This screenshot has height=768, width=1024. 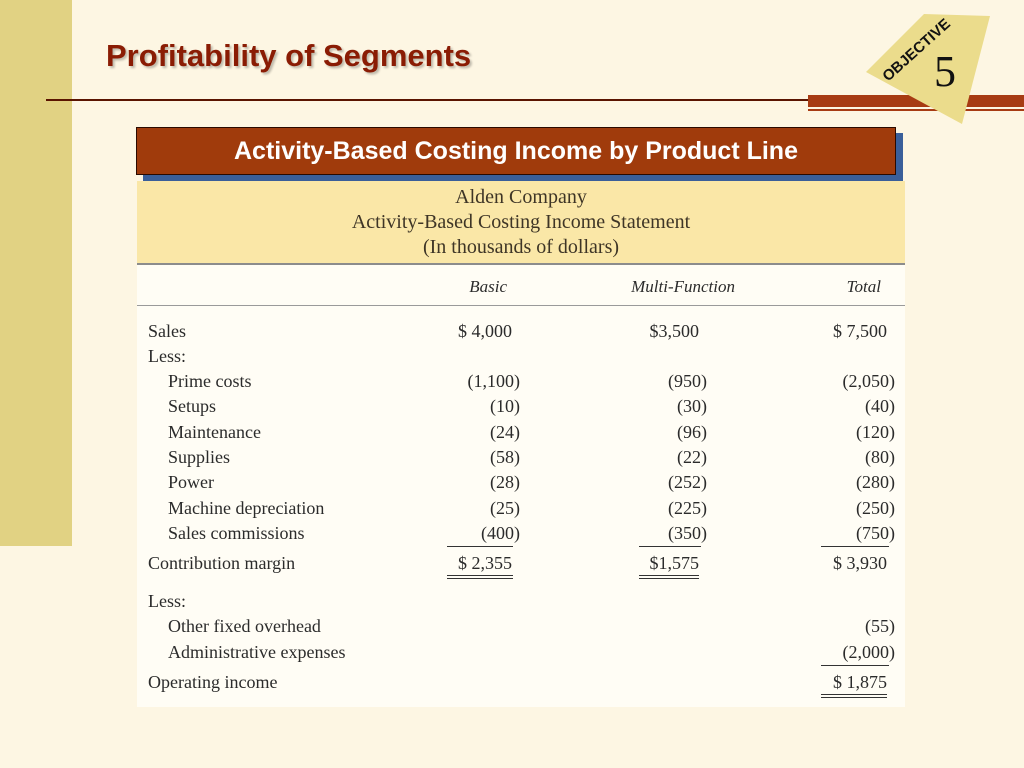 I want to click on cell-basic: (1,100), so click(x=494, y=381).